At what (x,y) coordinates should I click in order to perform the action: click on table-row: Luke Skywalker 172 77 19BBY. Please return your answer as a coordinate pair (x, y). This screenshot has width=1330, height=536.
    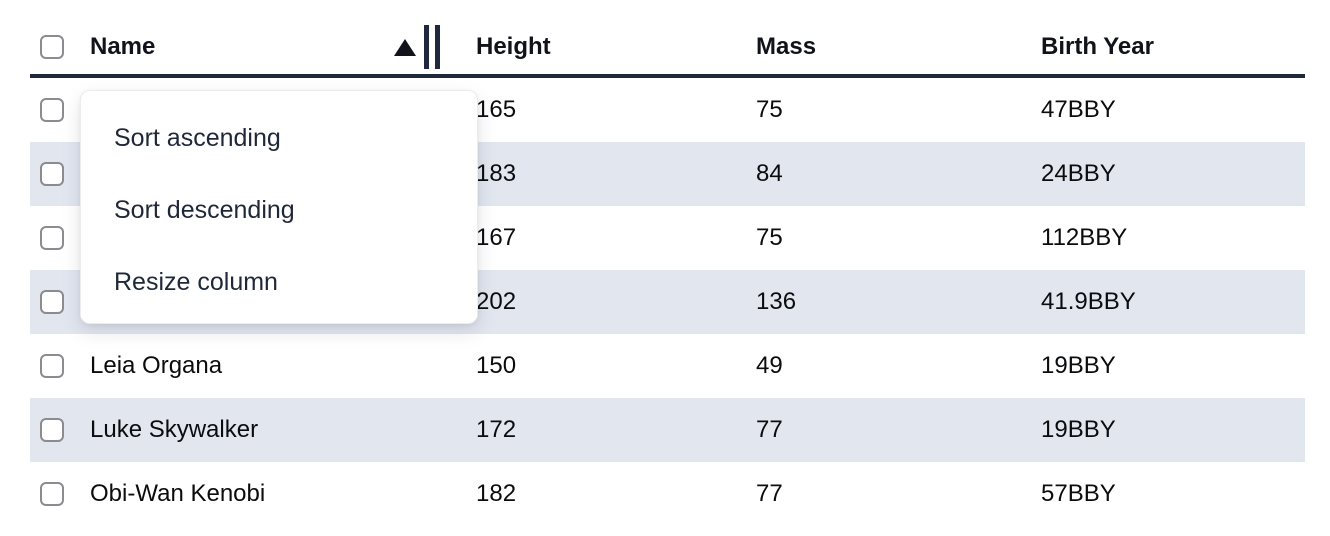
    Looking at the image, I should click on (667, 430).